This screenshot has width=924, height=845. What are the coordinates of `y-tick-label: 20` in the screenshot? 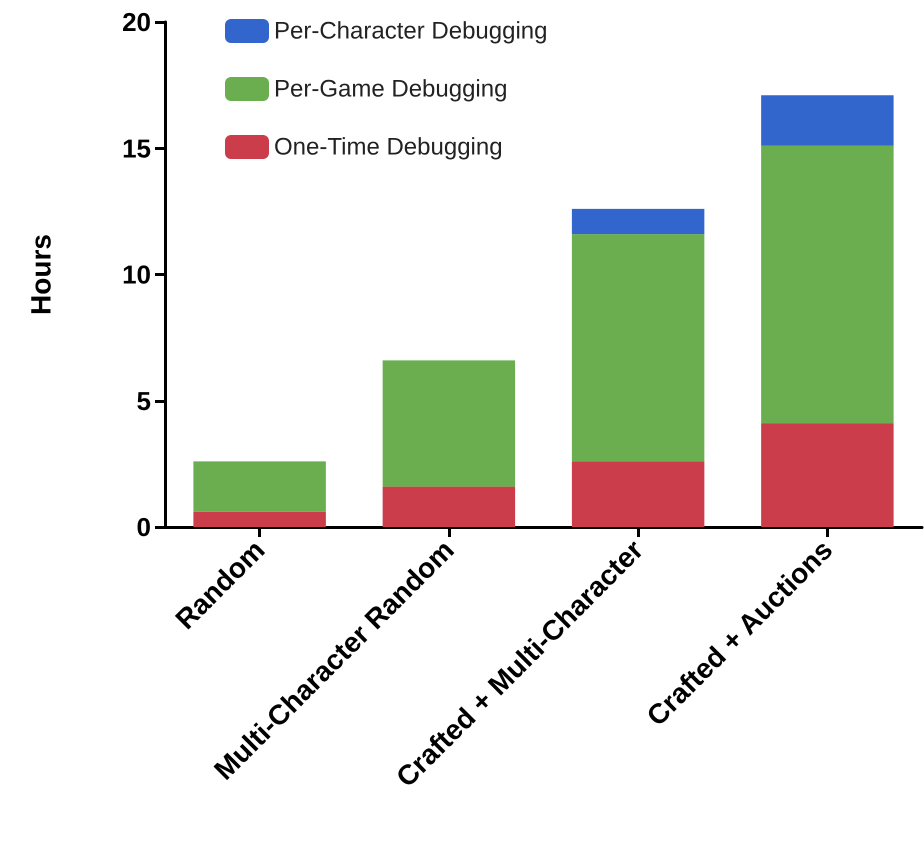 It's located at (136, 22).